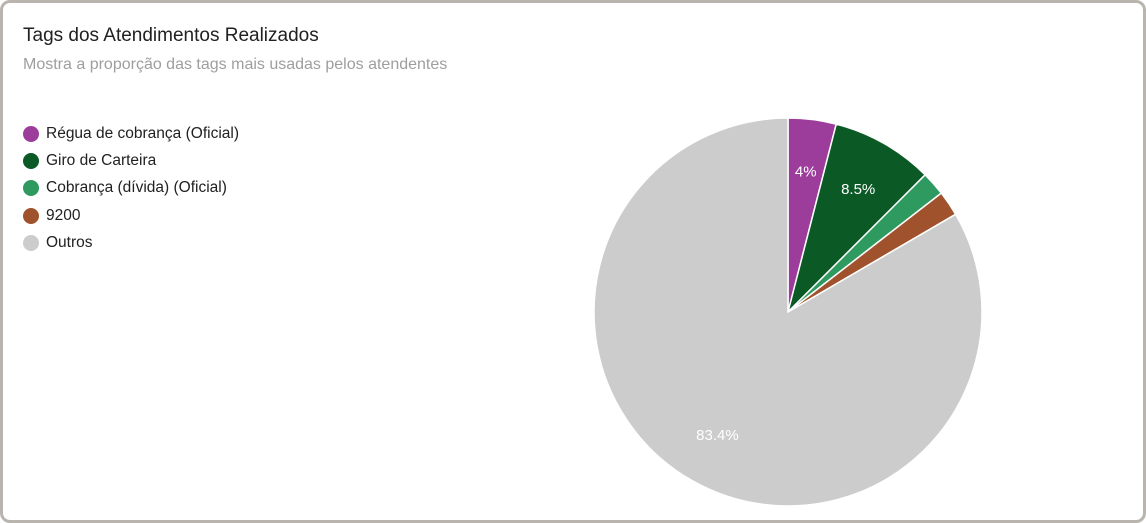 The image size is (1146, 523). What do you see at coordinates (858, 189) in the screenshot?
I see `slice-data-label: 8.5%` at bounding box center [858, 189].